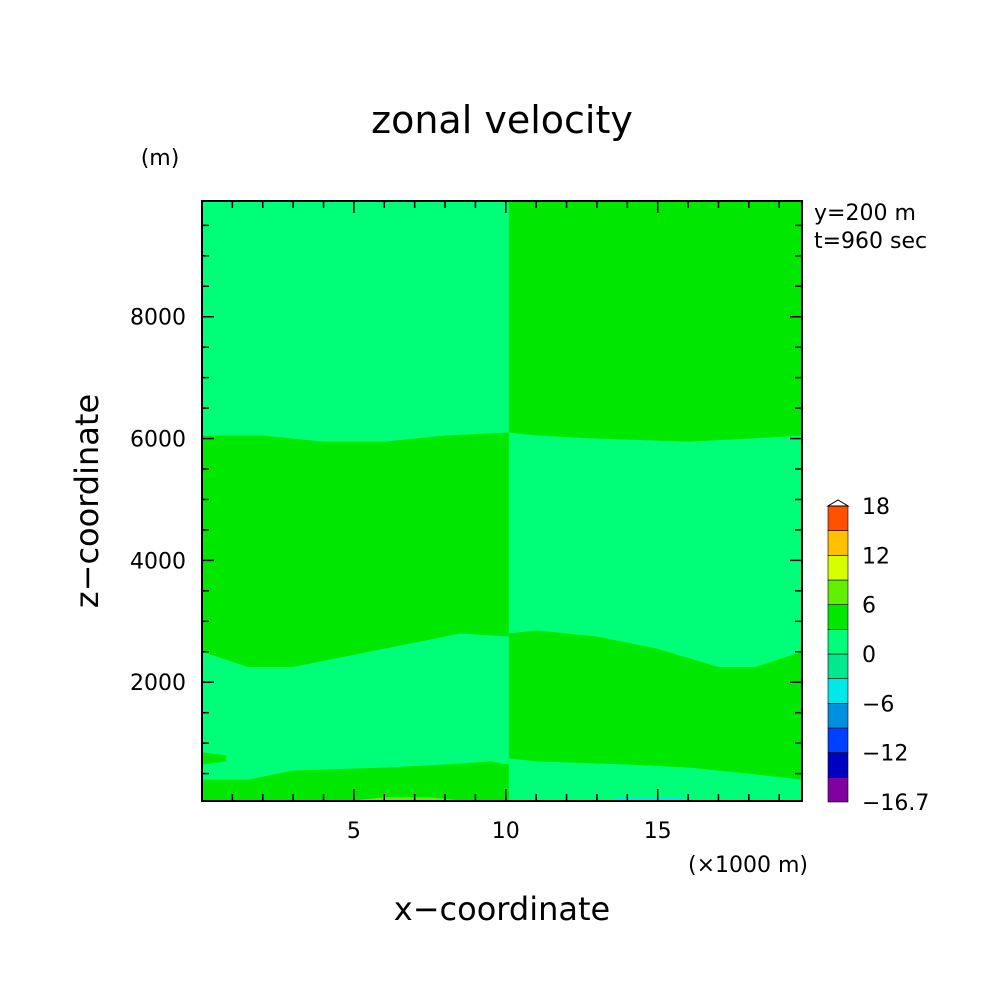 The width and height of the screenshot is (1004, 1004). I want to click on colorbar-label: 18, so click(876, 507).